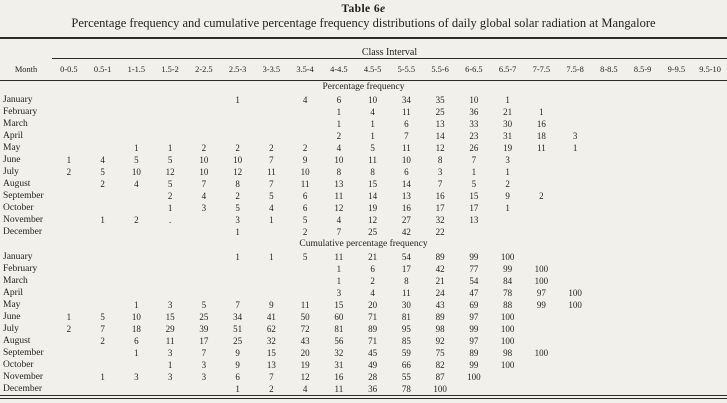 Image resolution: width=727 pixels, height=403 pixels. What do you see at coordinates (339, 69) in the screenshot?
I see `class-interval-label: 4-4.5` at bounding box center [339, 69].